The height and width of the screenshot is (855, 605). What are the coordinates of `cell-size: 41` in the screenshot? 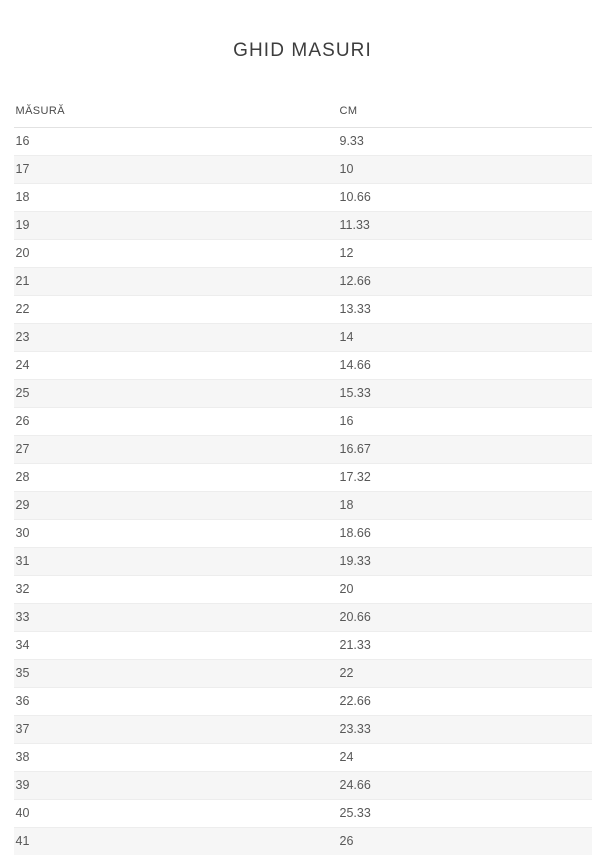 It's located at (176, 841).